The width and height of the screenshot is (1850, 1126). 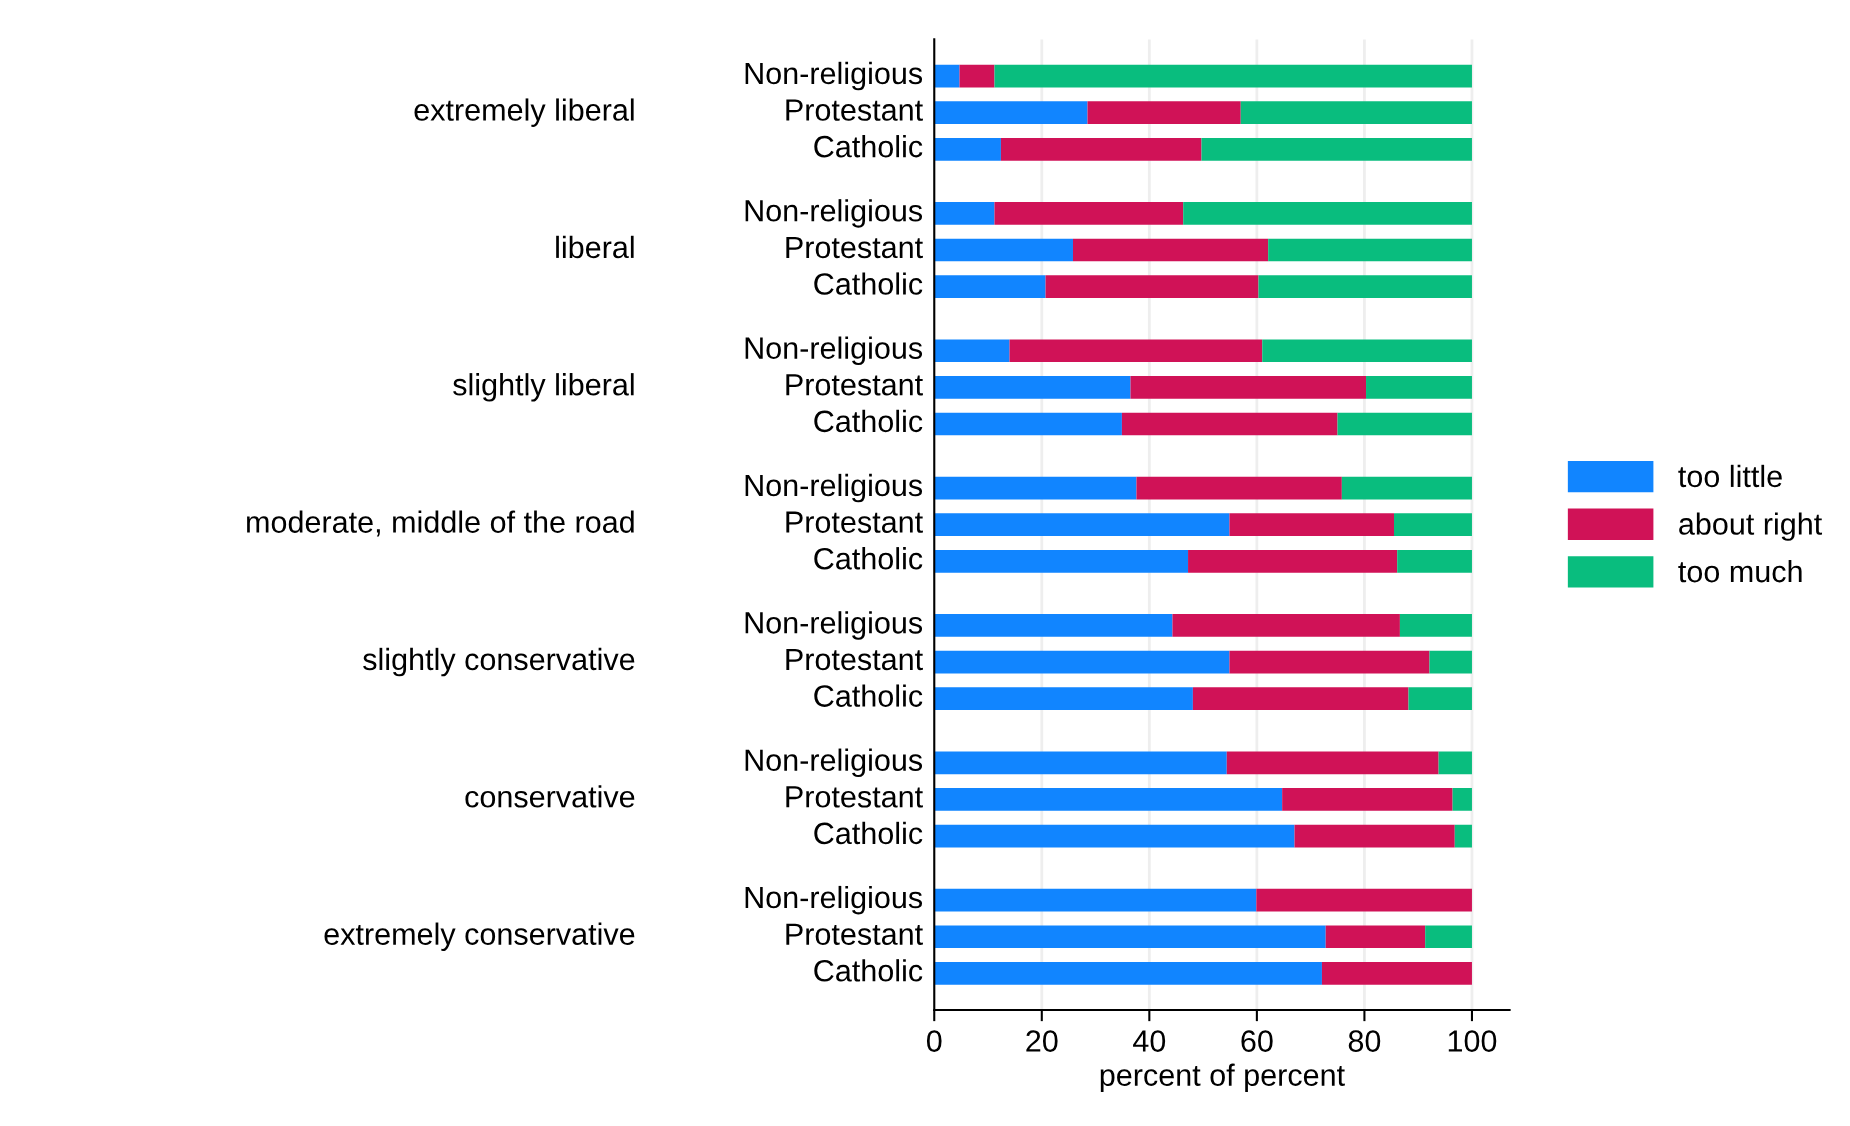 What do you see at coordinates (1257, 1041) in the screenshot?
I see `x-tick-label: 60` at bounding box center [1257, 1041].